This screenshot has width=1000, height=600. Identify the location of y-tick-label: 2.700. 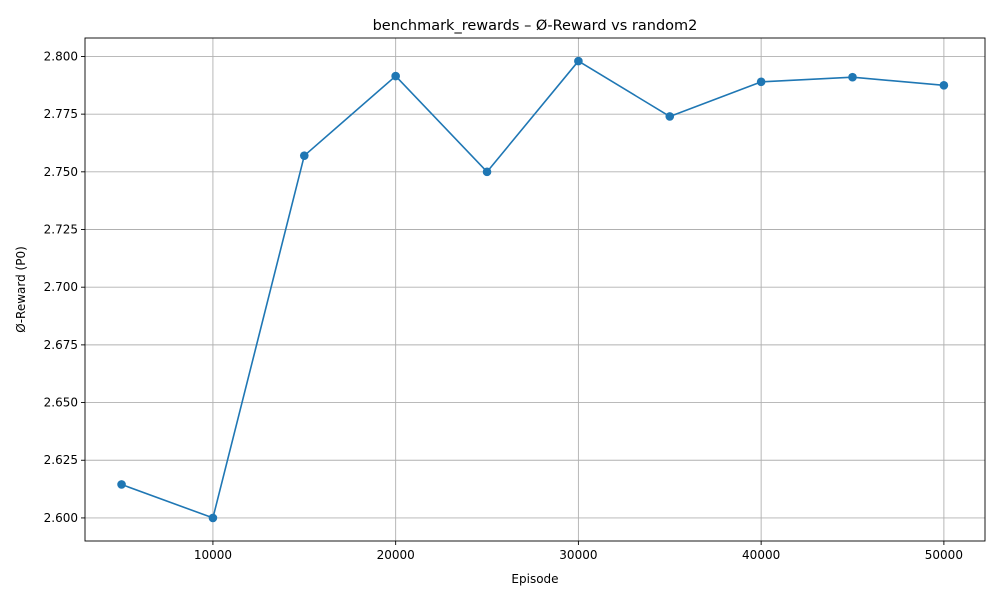
(61, 287).